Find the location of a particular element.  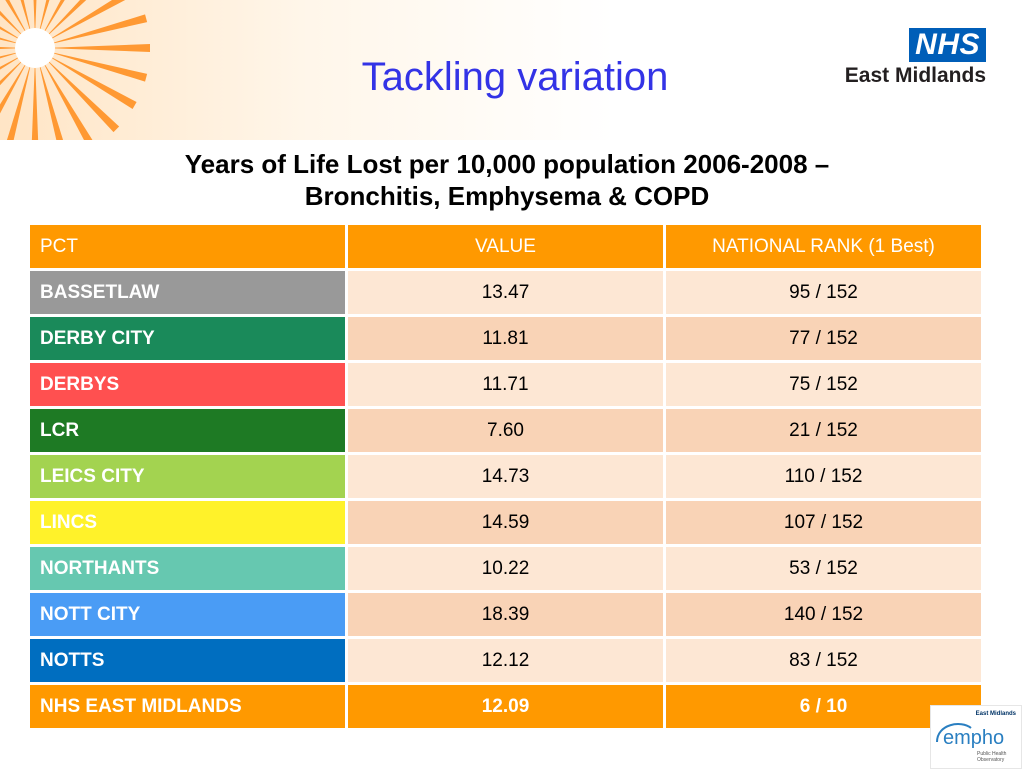

rank-cell: 6 / 10 is located at coordinates (823, 706).